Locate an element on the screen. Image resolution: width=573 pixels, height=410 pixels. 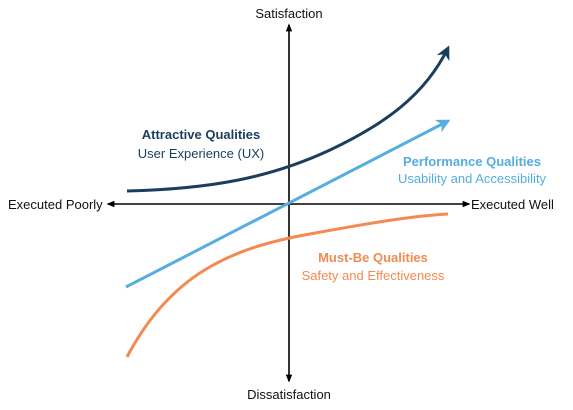
performance-title: Performance Qualities is located at coordinates (472, 161).